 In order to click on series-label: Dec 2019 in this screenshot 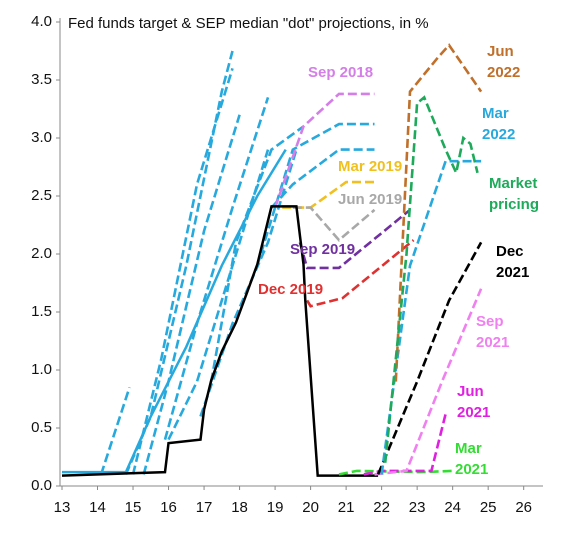, I will do `click(291, 289)`.